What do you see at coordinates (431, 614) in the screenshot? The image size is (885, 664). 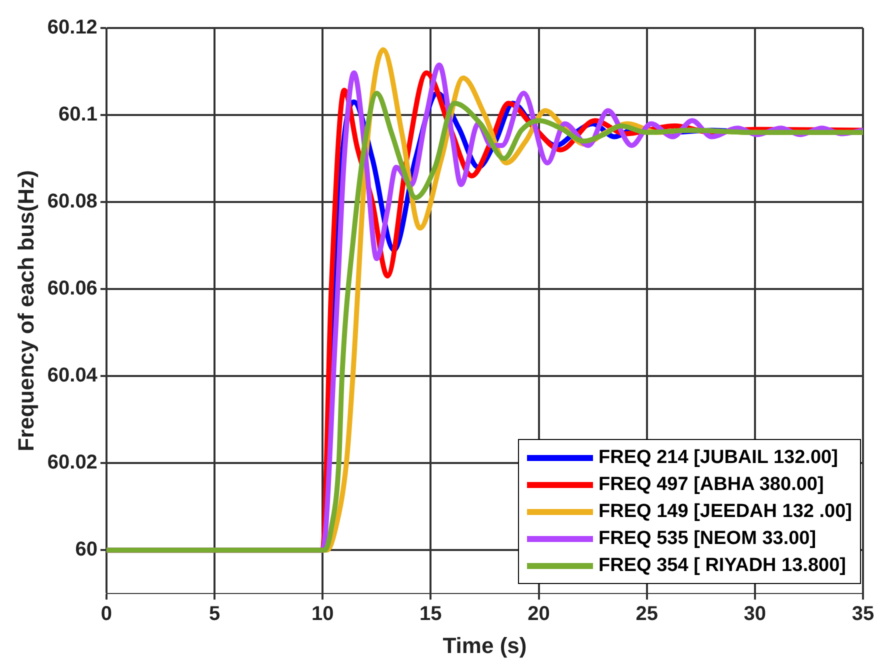 I see `x-tick-label: 15` at bounding box center [431, 614].